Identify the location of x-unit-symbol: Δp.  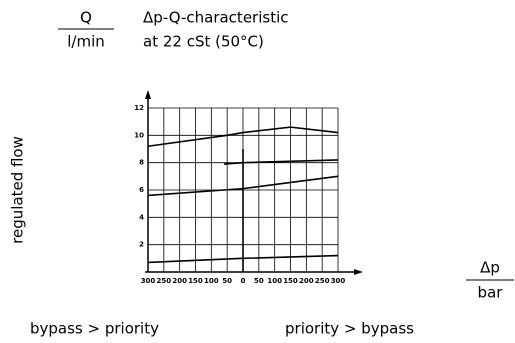
(490, 268).